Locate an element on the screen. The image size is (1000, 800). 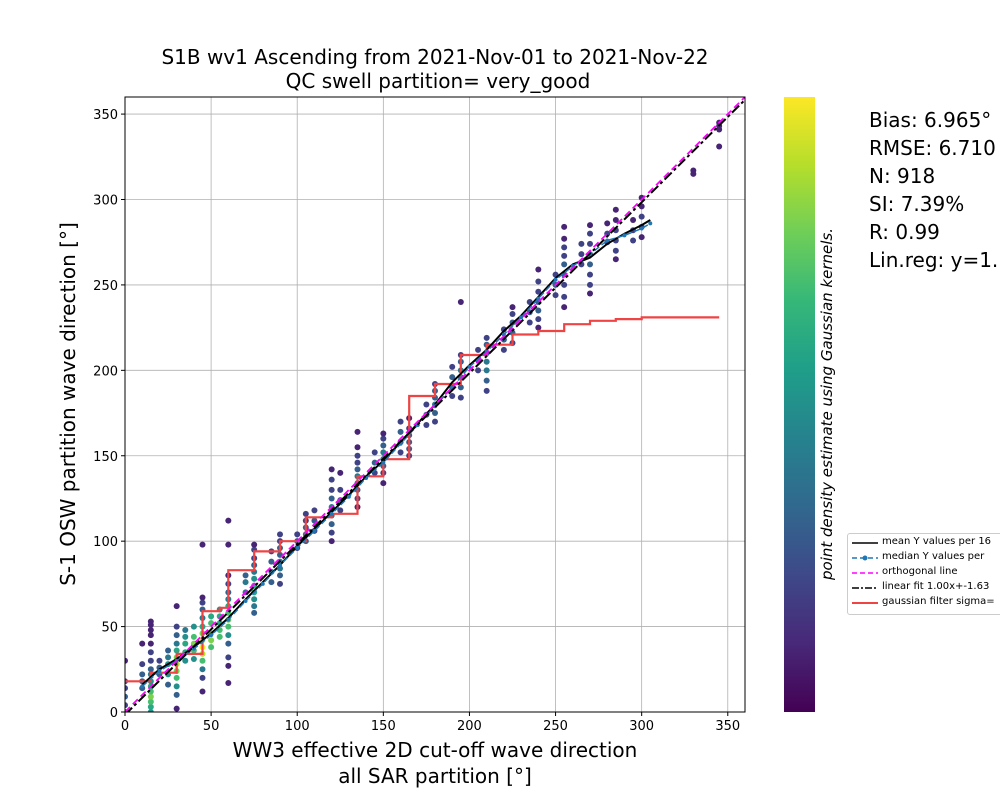
x-tick-label: 200 is located at coordinates (469, 726).